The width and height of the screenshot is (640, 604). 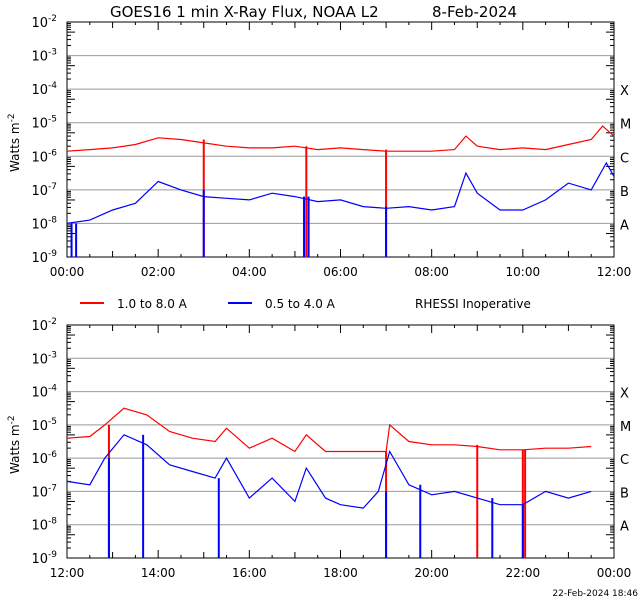 I want to click on xtick-label: 18:00, so click(x=340, y=573).